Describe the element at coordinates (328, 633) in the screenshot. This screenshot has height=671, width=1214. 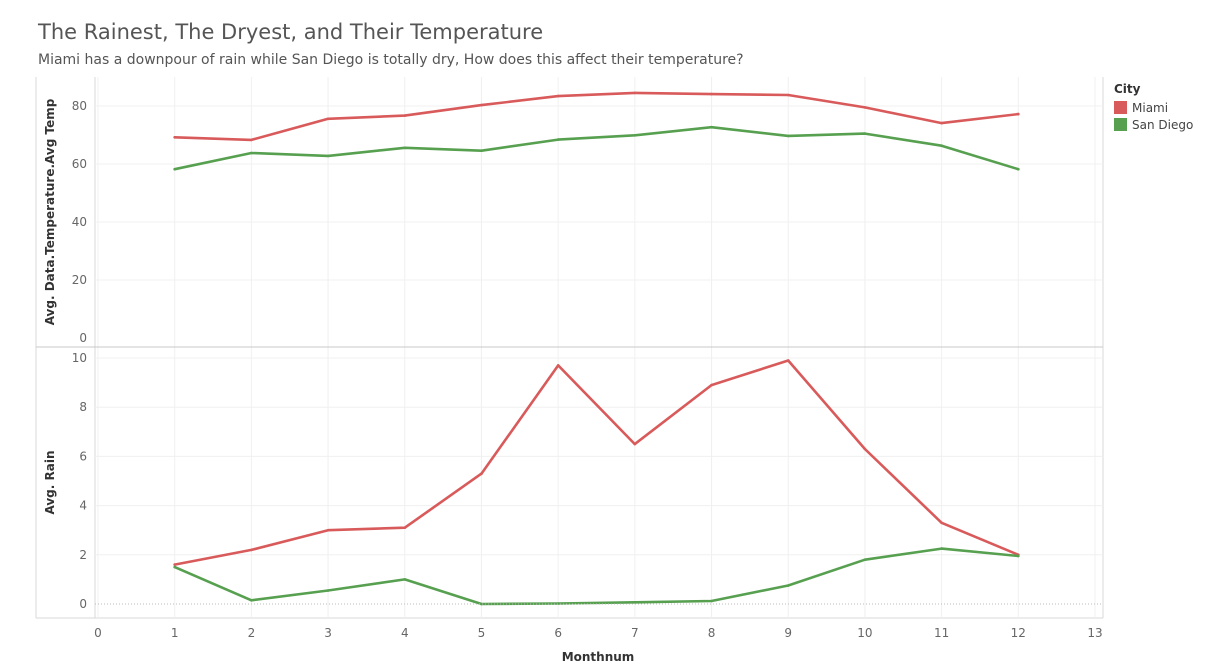
I see `x-tick-3: 3` at that location.